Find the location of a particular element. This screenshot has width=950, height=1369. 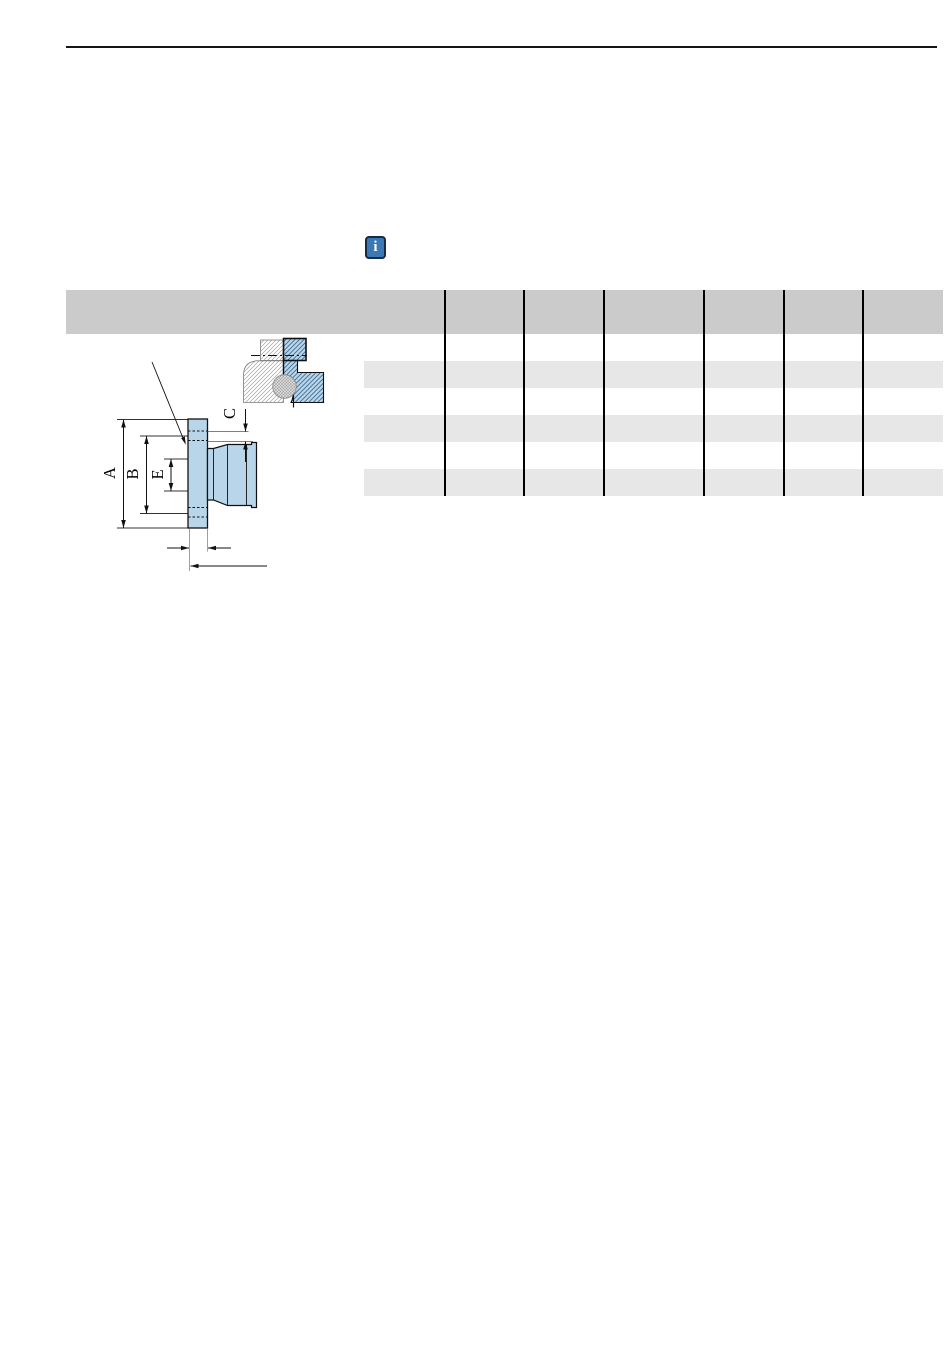

dimension-label-c: C is located at coordinates (229, 413).